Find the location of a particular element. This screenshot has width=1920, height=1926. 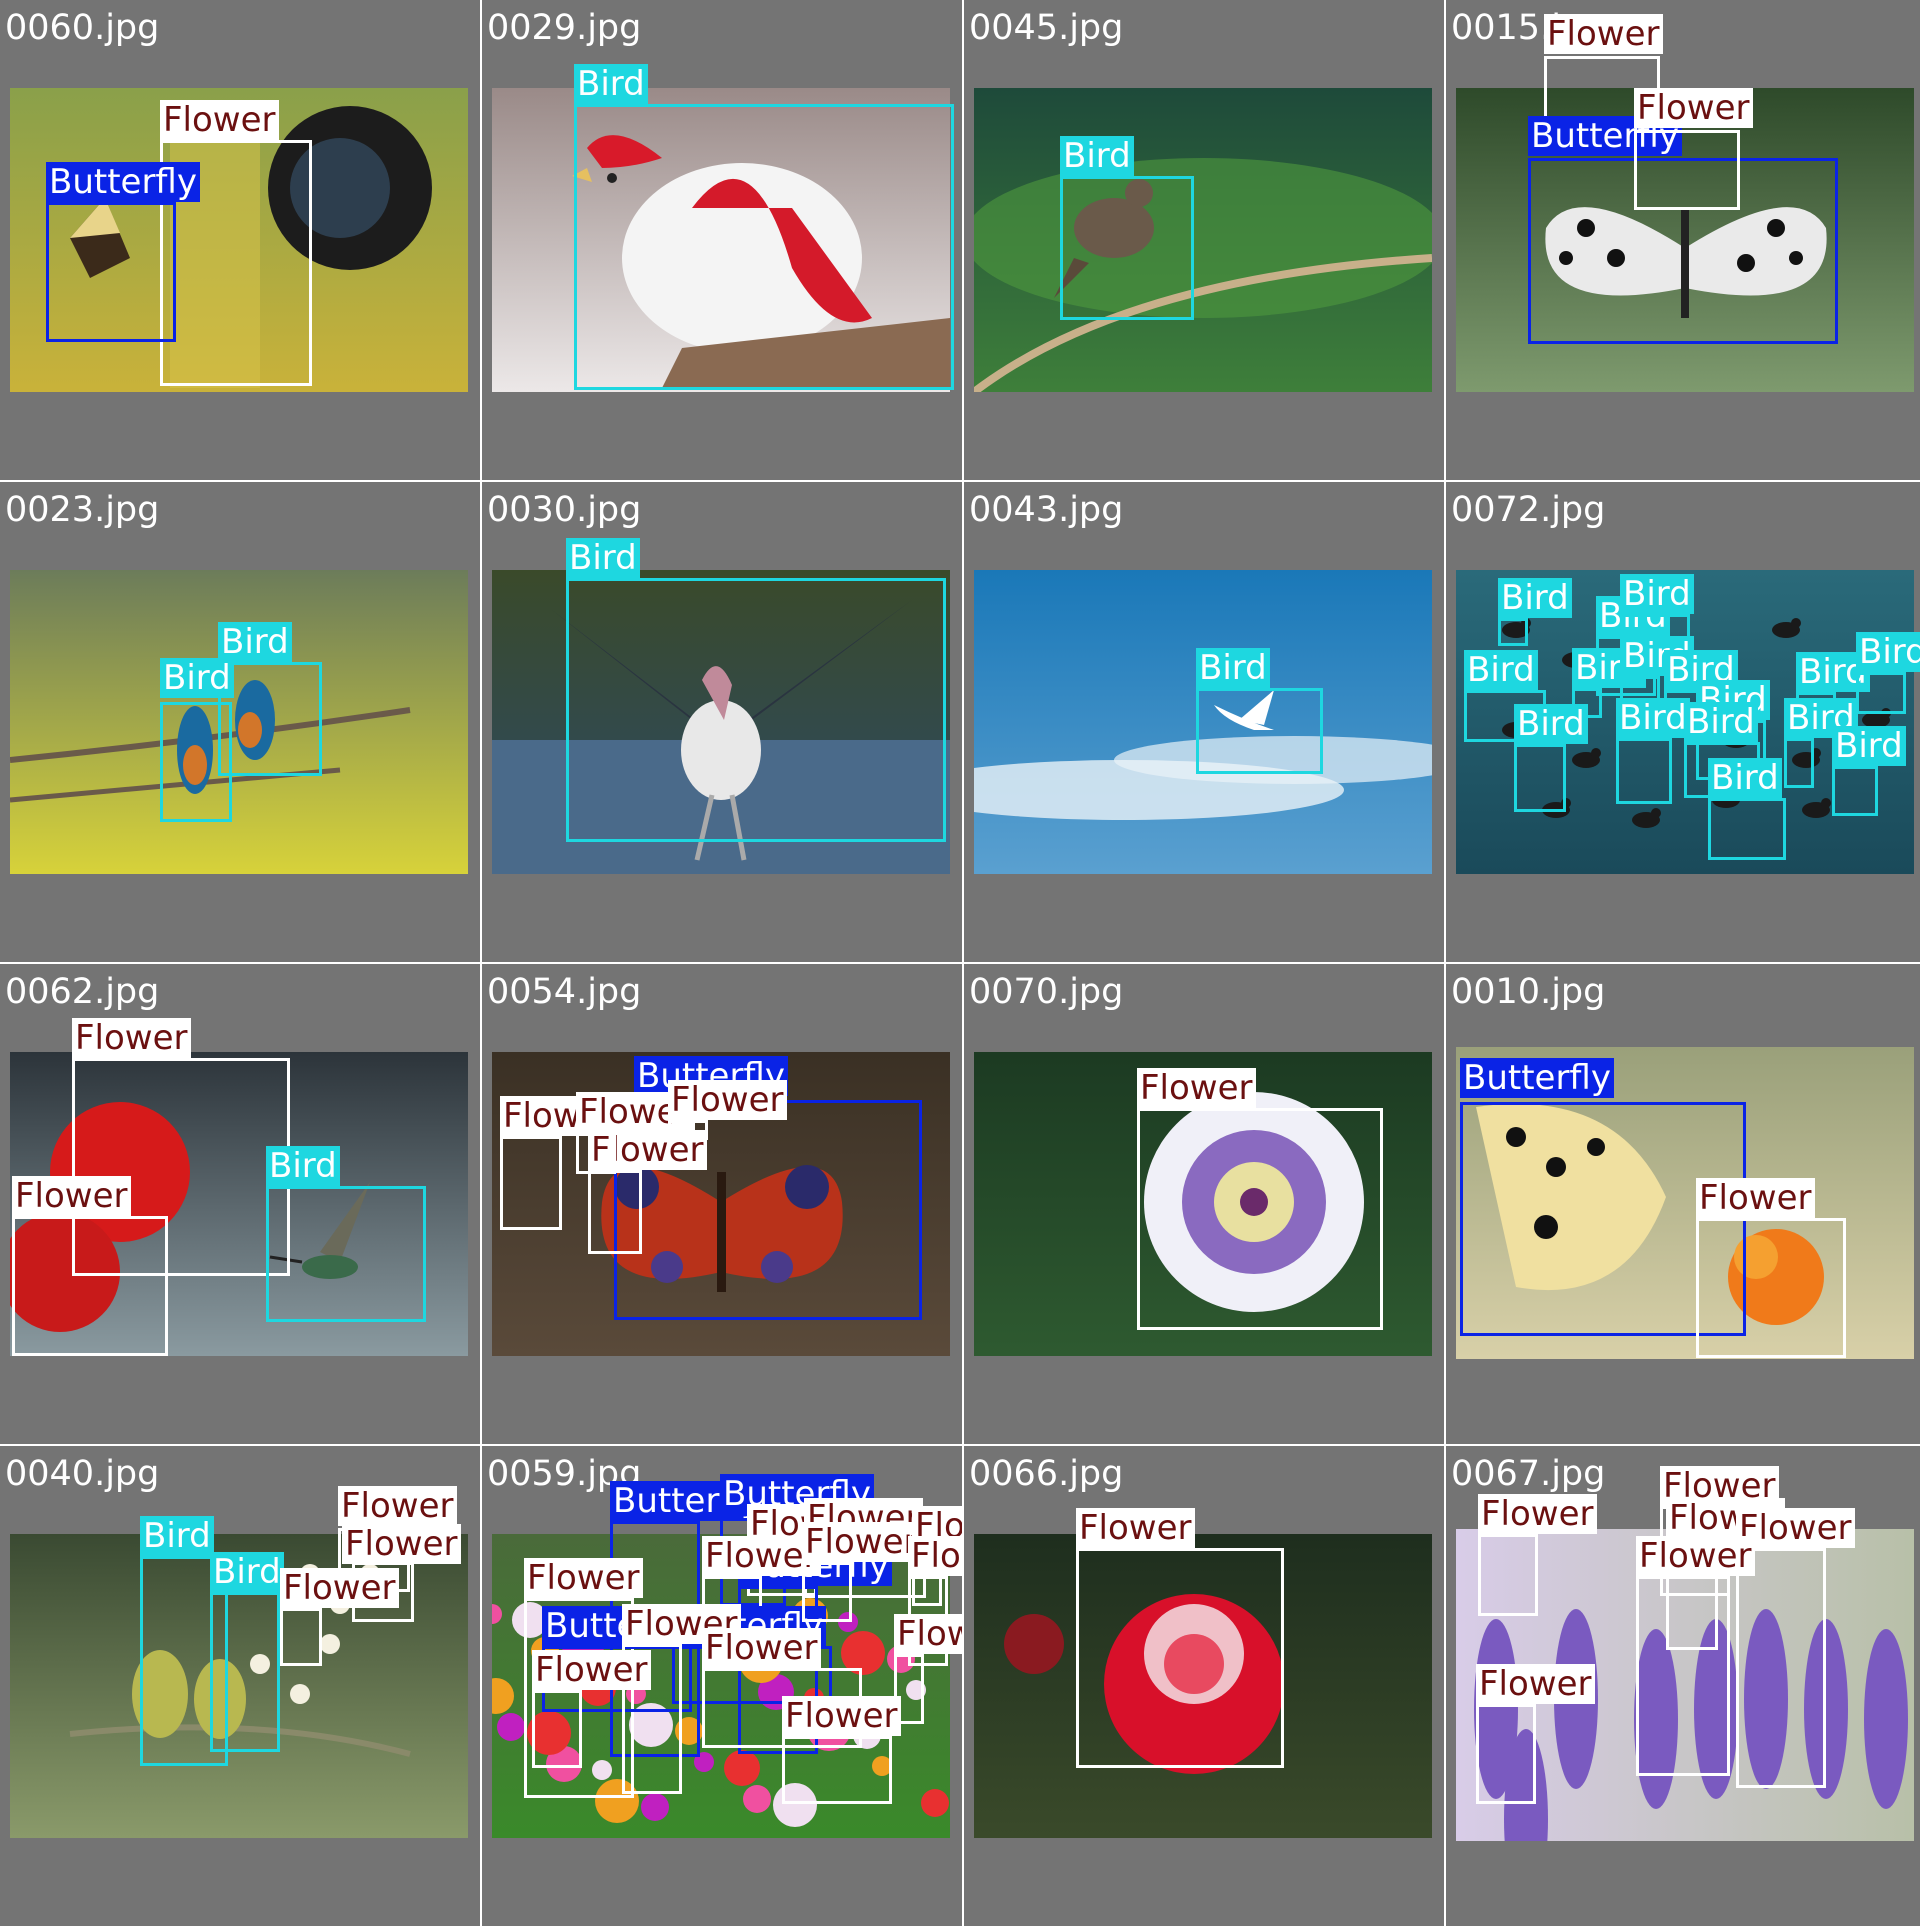

mosaic-tile: 0045.jpg Bird is located at coordinates (1204, 240).